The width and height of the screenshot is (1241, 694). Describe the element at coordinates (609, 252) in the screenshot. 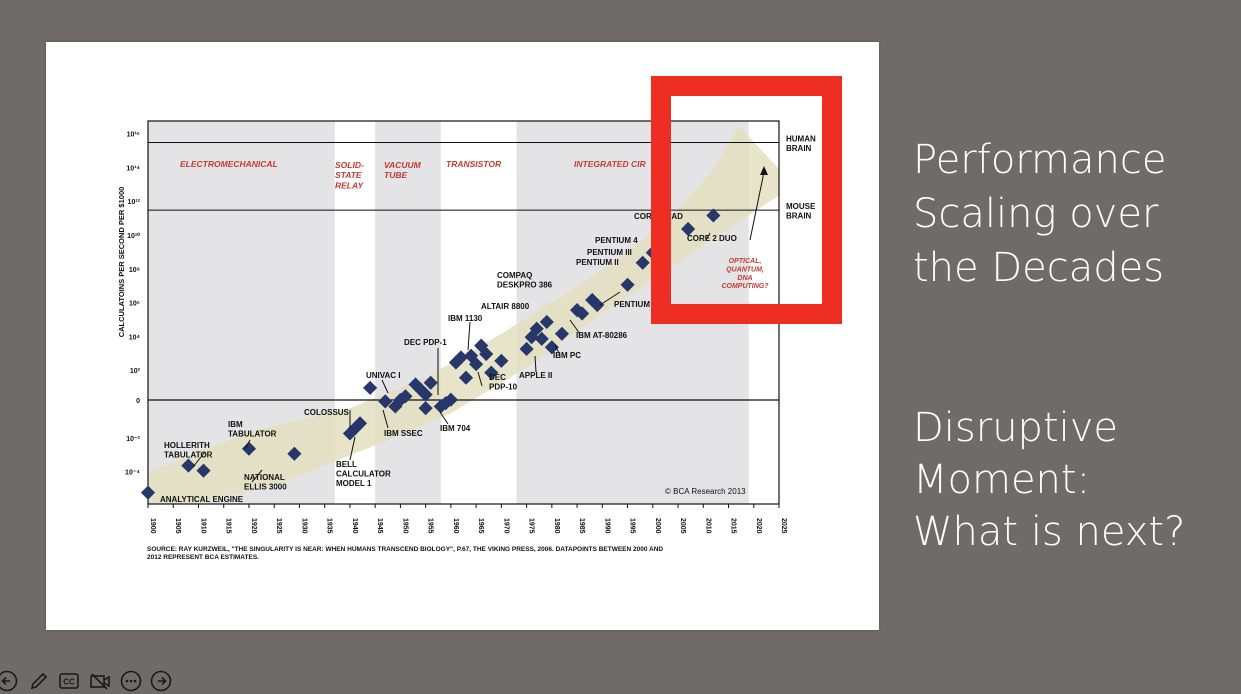

I see `point-label: PENTIUM III` at that location.